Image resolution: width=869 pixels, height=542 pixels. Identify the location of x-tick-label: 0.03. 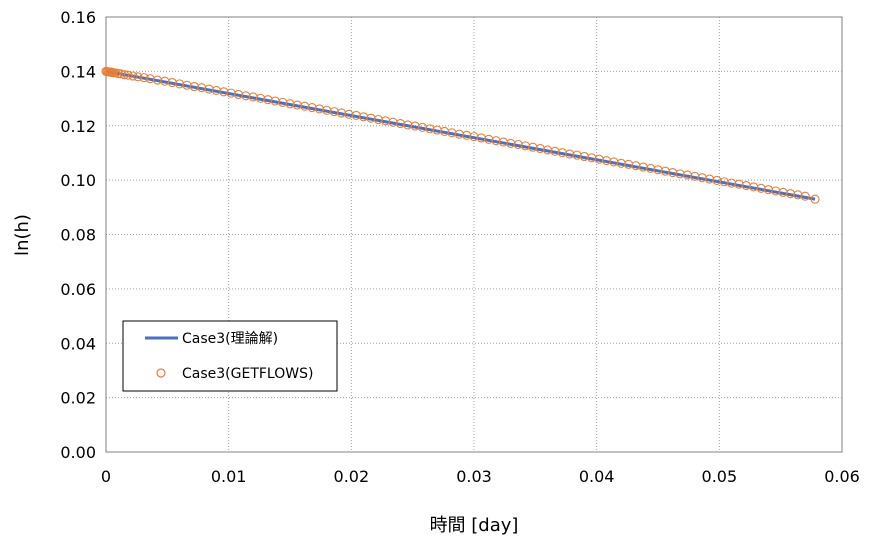
(474, 476).